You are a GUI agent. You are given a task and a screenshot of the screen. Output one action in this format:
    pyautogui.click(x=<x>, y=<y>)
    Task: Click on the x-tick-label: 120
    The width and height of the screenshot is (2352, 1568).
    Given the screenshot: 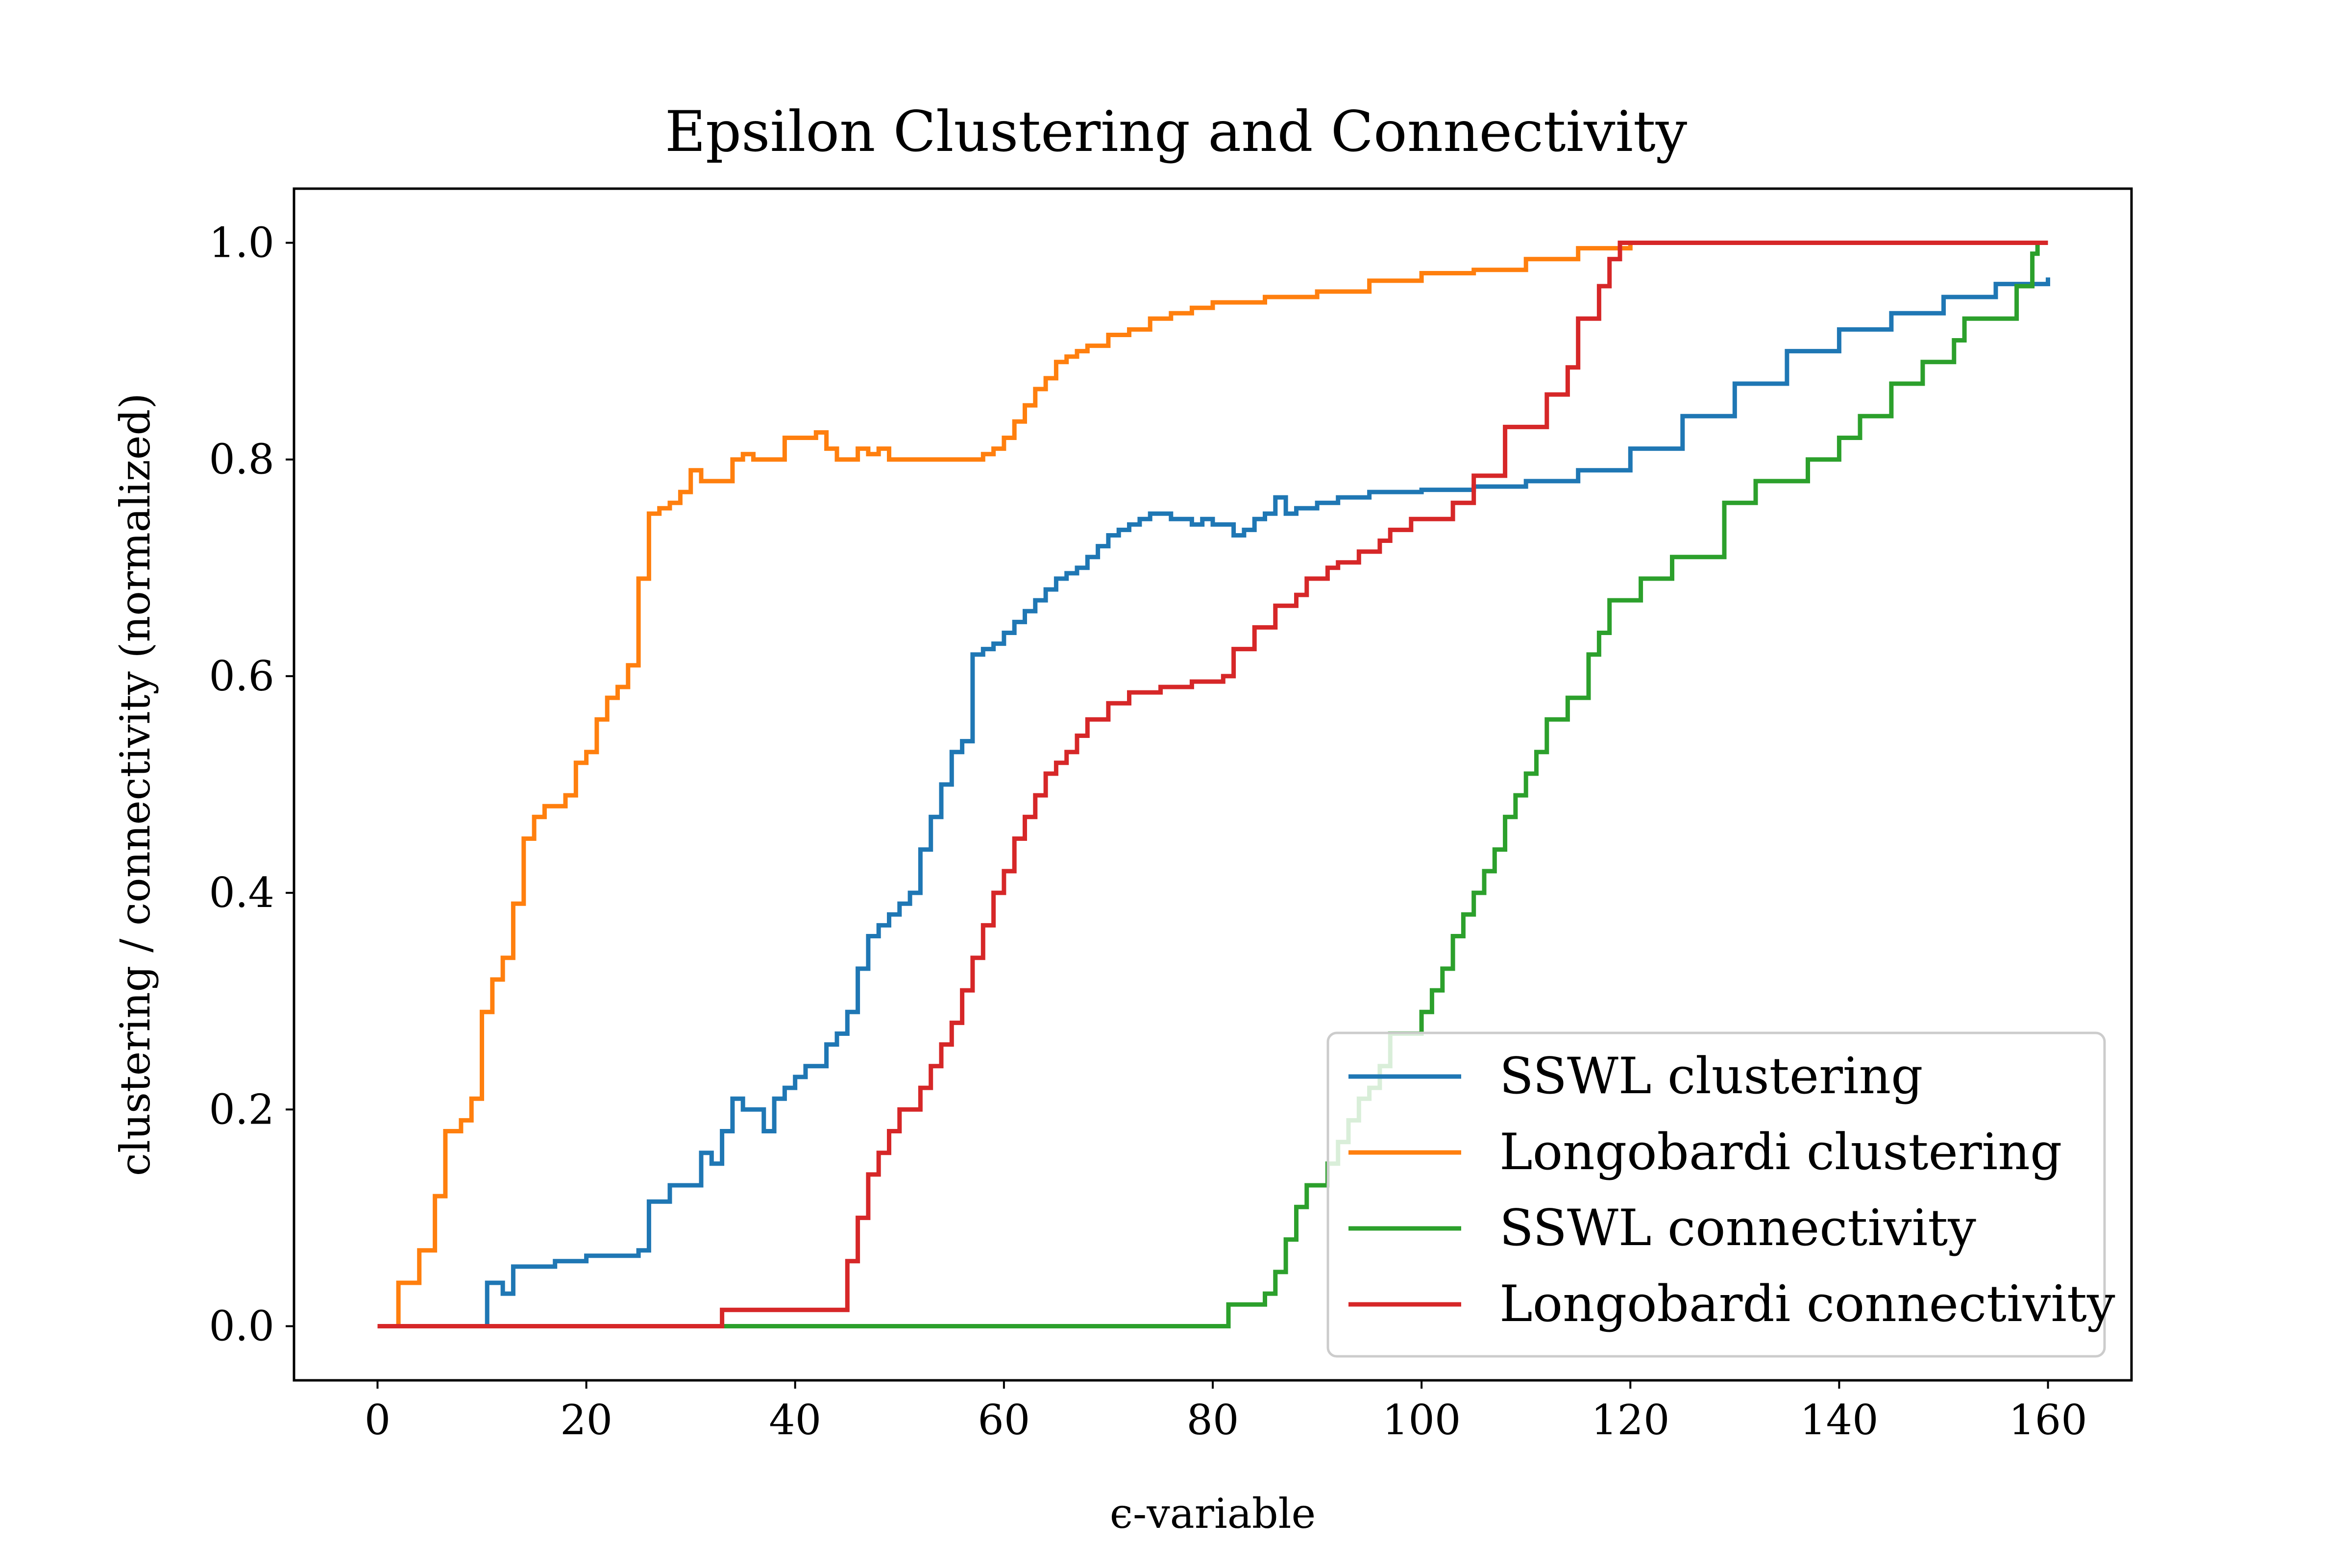 What is the action you would take?
    pyautogui.click(x=1630, y=1420)
    